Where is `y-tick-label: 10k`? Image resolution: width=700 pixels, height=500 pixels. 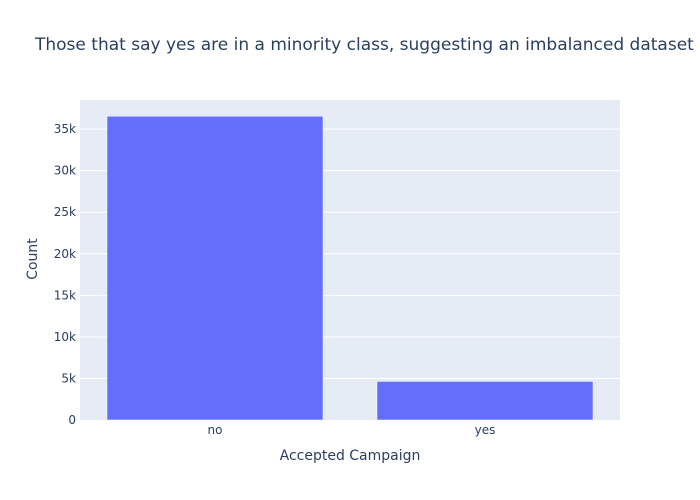 y-tick-label: 10k is located at coordinates (65, 337).